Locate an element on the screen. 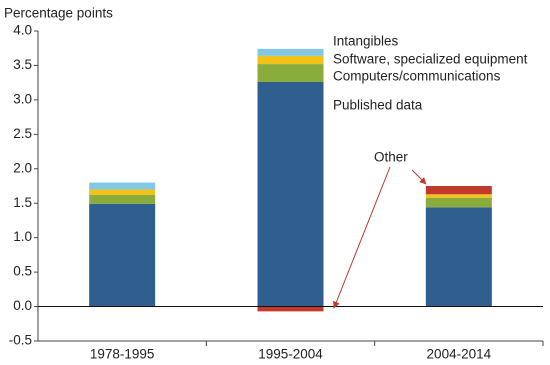  x-tick-label: 1995-2004 is located at coordinates (290, 354).